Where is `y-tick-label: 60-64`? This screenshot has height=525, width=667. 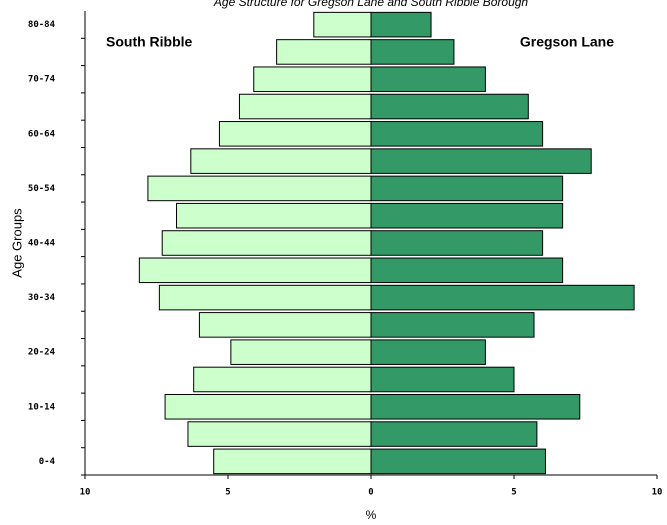
y-tick-label: 60-64 is located at coordinates (42, 134).